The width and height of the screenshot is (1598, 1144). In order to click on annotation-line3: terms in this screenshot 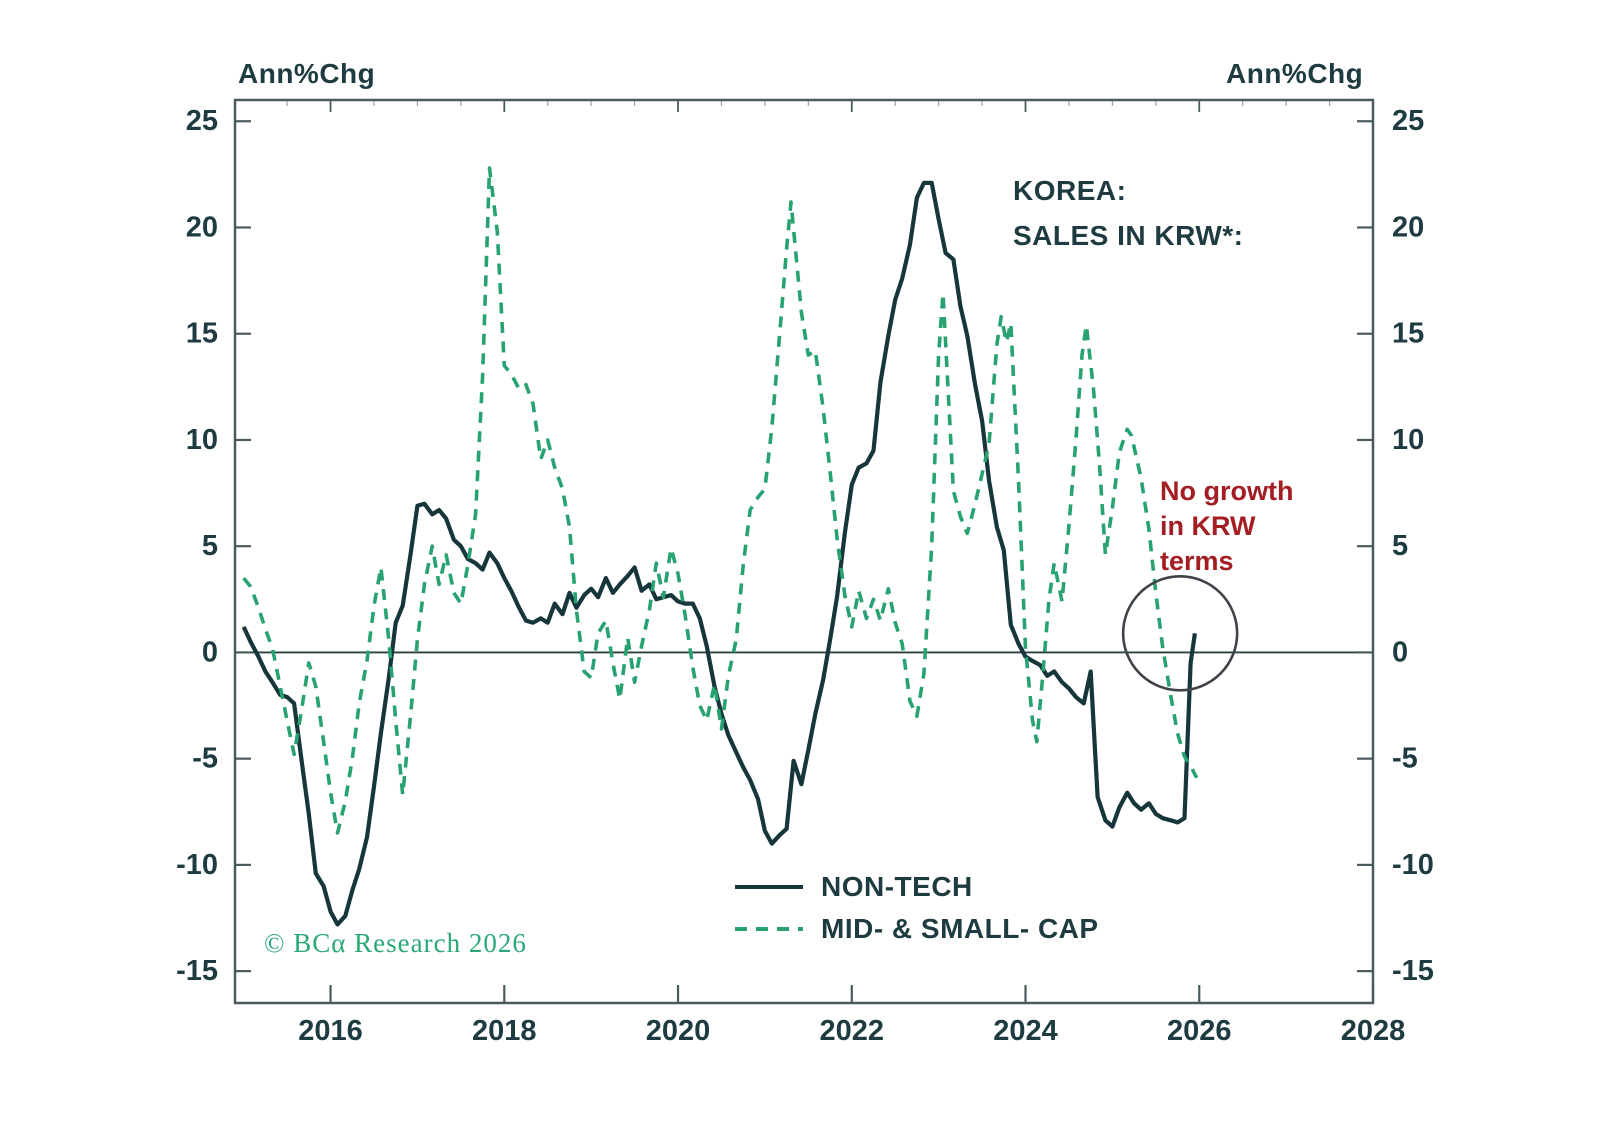, I will do `click(1197, 561)`.